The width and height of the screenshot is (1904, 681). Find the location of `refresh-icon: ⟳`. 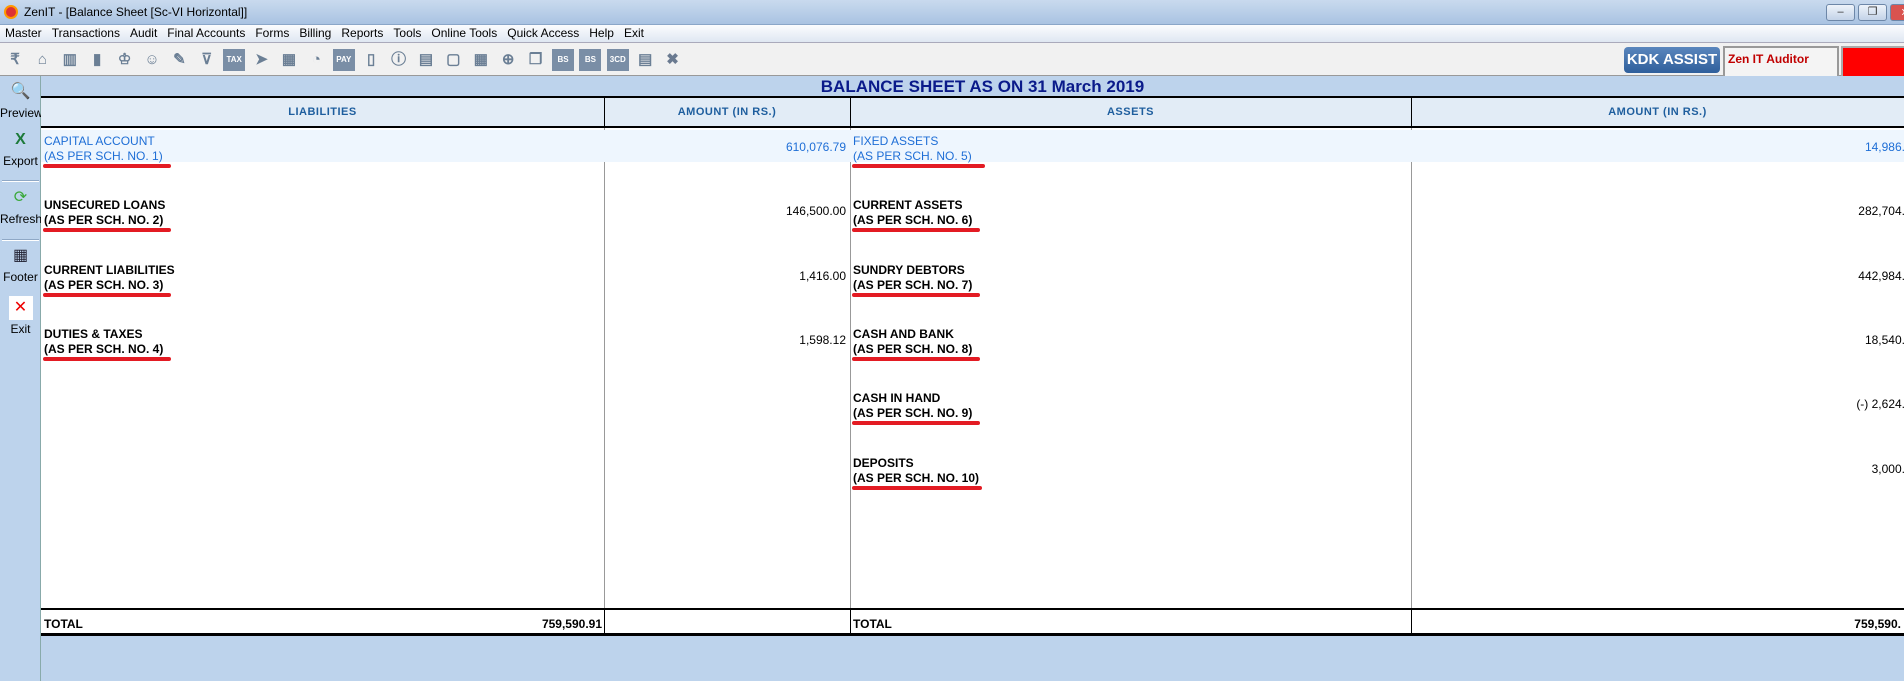

refresh-icon: ⟳ is located at coordinates (20, 197).